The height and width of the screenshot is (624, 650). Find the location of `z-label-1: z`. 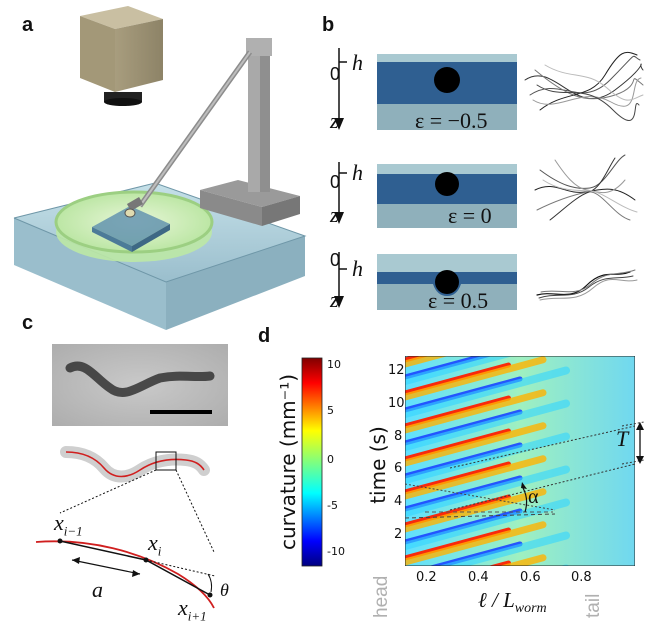

z-label-1: z is located at coordinates (334, 120).